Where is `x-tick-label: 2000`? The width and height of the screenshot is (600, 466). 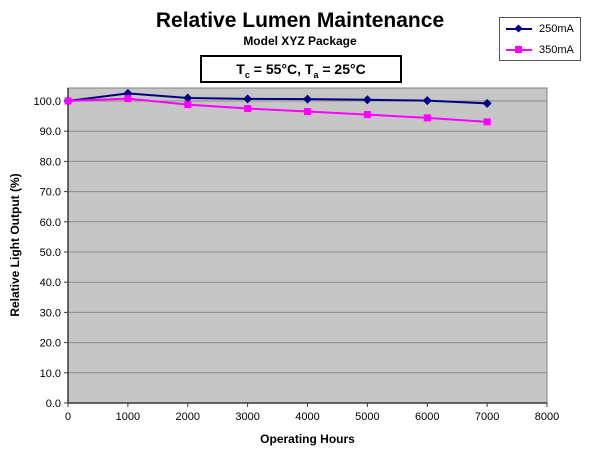 x-tick-label: 2000 is located at coordinates (188, 417).